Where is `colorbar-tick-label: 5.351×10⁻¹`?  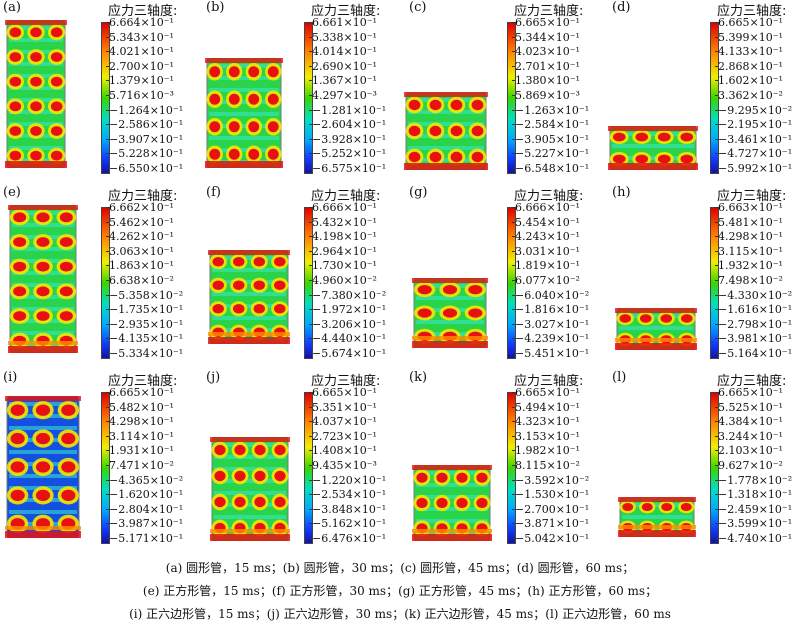 colorbar-tick-label: 5.351×10⁻¹ is located at coordinates (343, 407).